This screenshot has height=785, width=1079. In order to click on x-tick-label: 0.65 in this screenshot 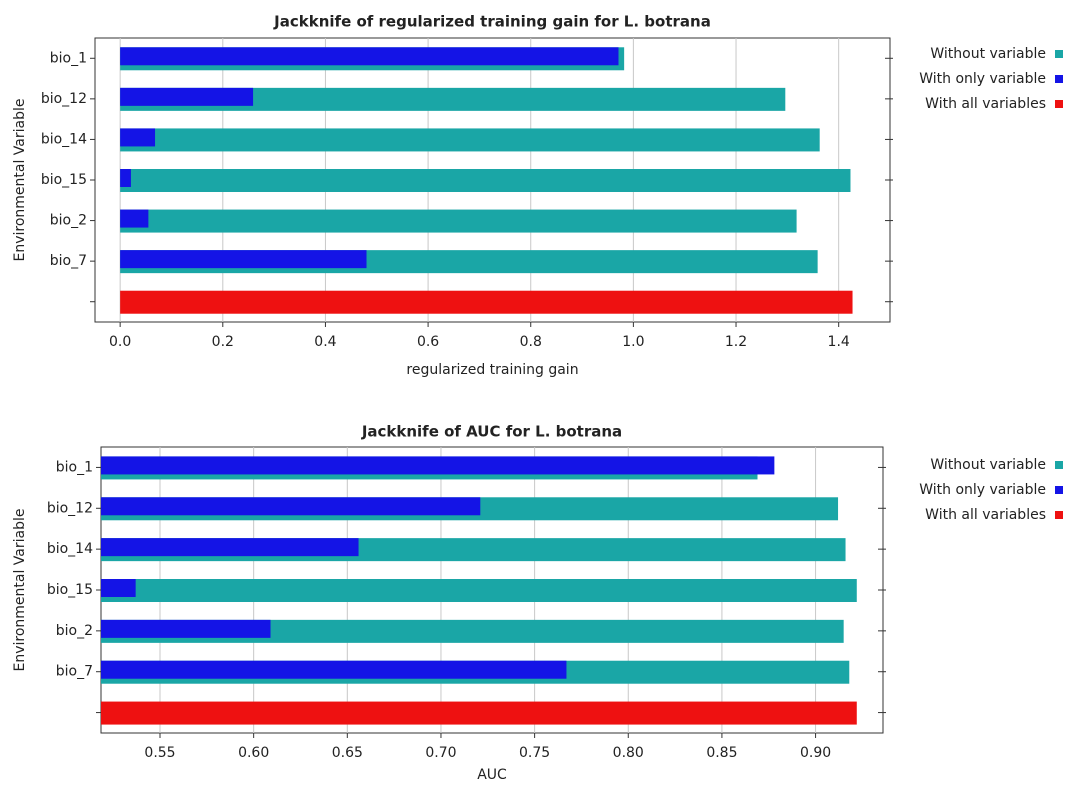, I will do `click(347, 753)`.